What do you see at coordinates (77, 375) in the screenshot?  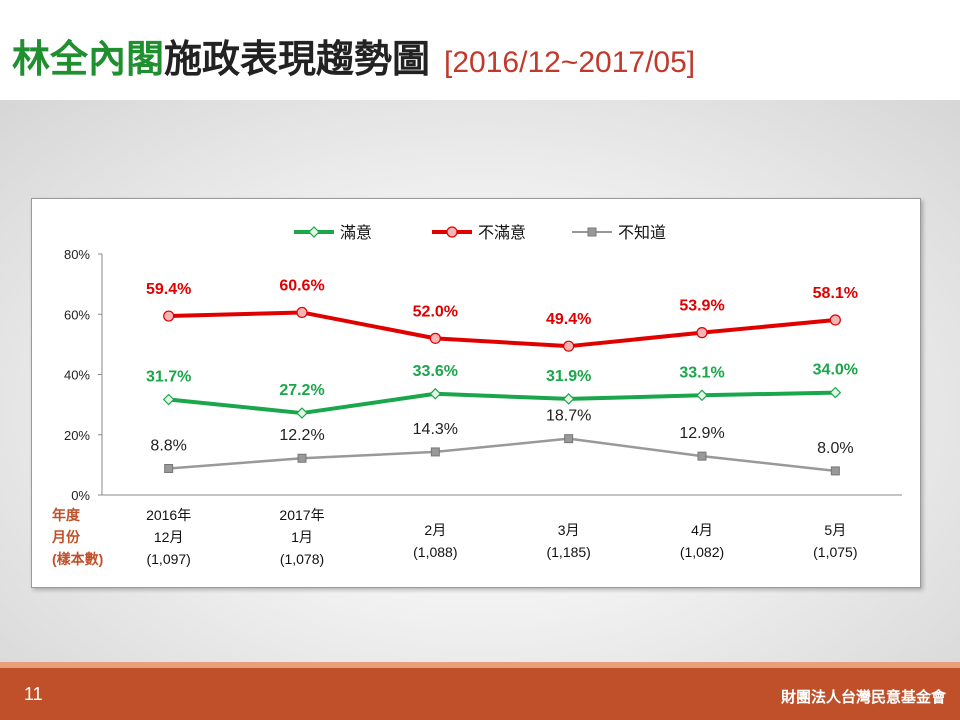 I see `y-tick-label: 40%` at bounding box center [77, 375].